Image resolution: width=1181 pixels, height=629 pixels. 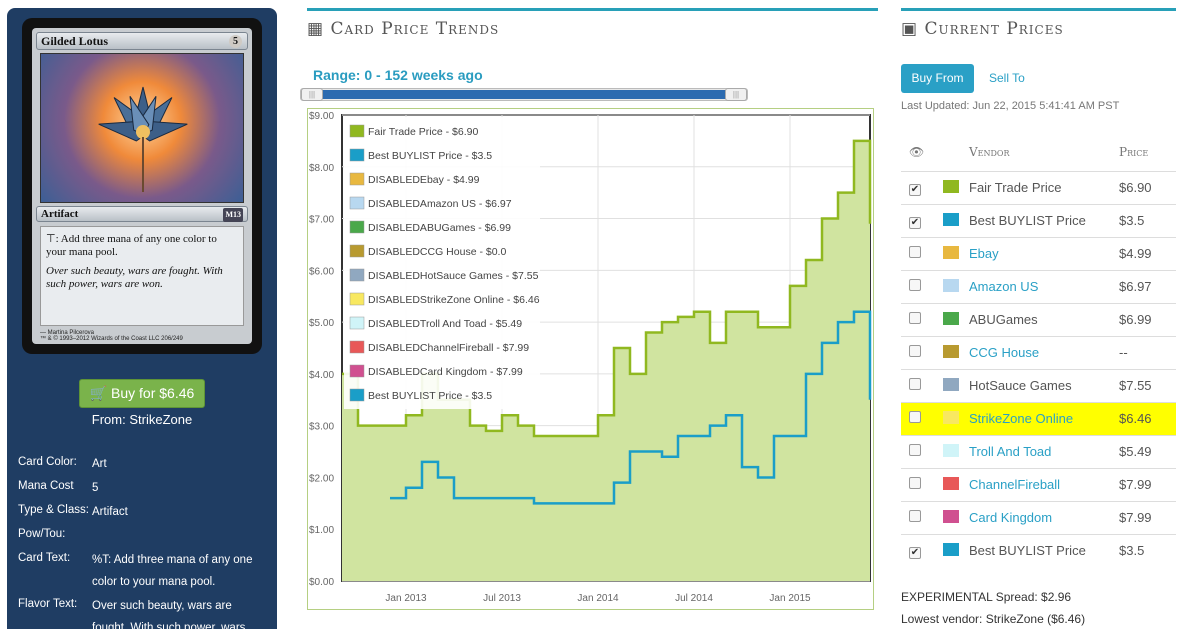 I want to click on vendor-name-cell: Troll And Toad, so click(x=1044, y=451).